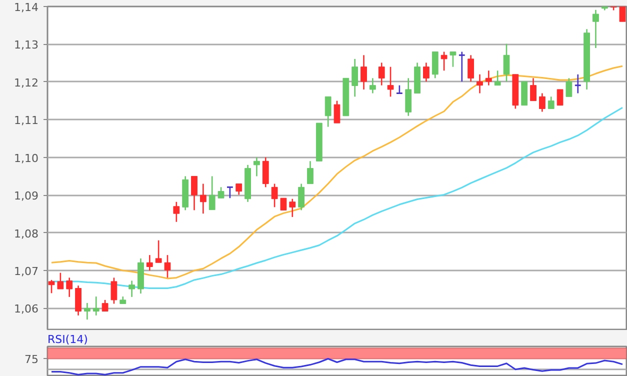 The image size is (627, 376). What do you see at coordinates (26, 196) in the screenshot?
I see `y-tick-label: 1,09` at bounding box center [26, 196].